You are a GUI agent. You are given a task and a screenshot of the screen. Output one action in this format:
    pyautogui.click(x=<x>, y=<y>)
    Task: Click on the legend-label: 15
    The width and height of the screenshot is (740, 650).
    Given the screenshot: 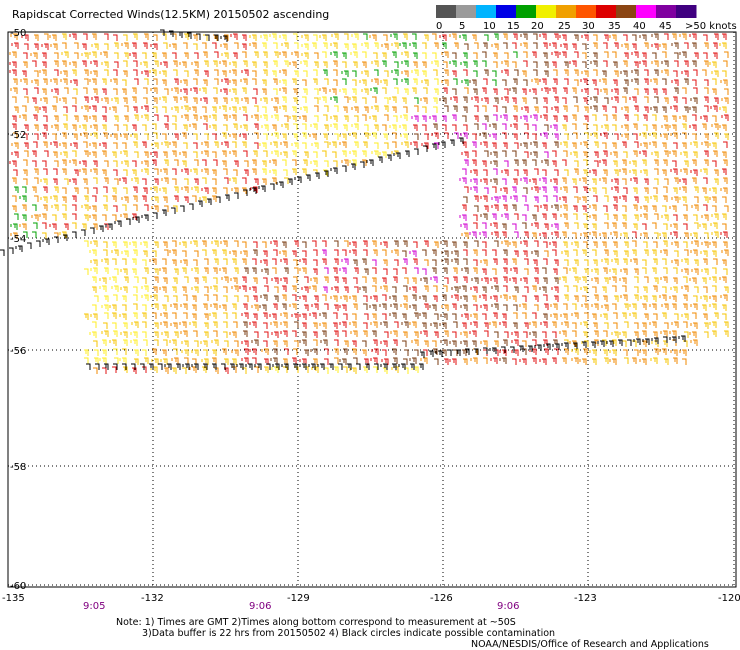 What is the action you would take?
    pyautogui.click(x=513, y=26)
    